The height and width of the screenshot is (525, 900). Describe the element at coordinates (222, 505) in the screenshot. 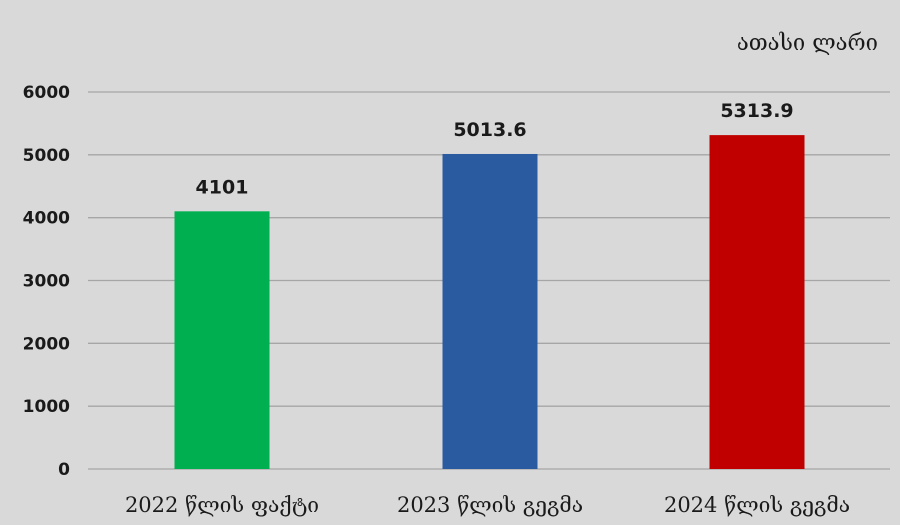

I see `category-label-1: 2022 წლის ფაქტი` at that location.